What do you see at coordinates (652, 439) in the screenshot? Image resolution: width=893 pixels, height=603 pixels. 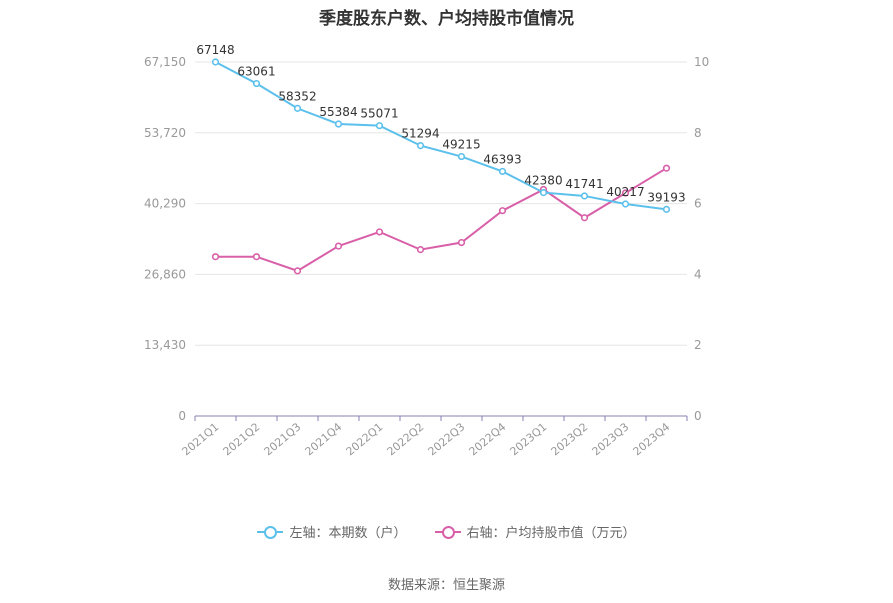 I see `x-tick-label: 2023Q4` at bounding box center [652, 439].